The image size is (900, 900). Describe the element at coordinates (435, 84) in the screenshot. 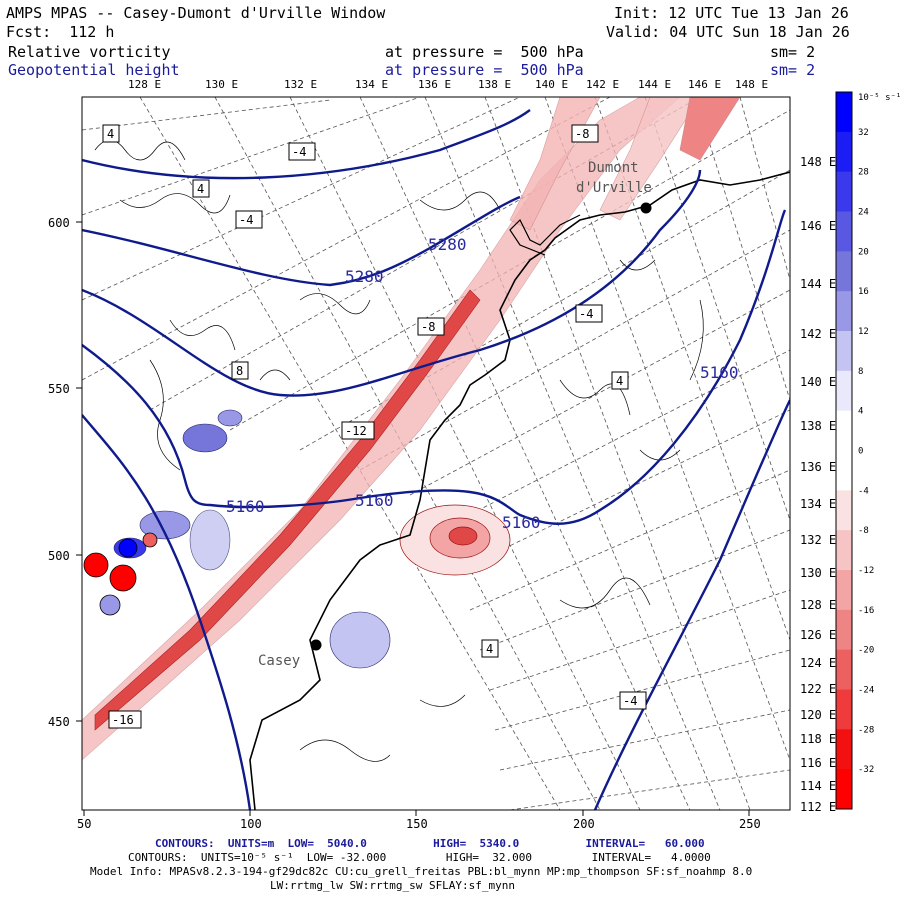

I see `lon-label: 136 E` at that location.